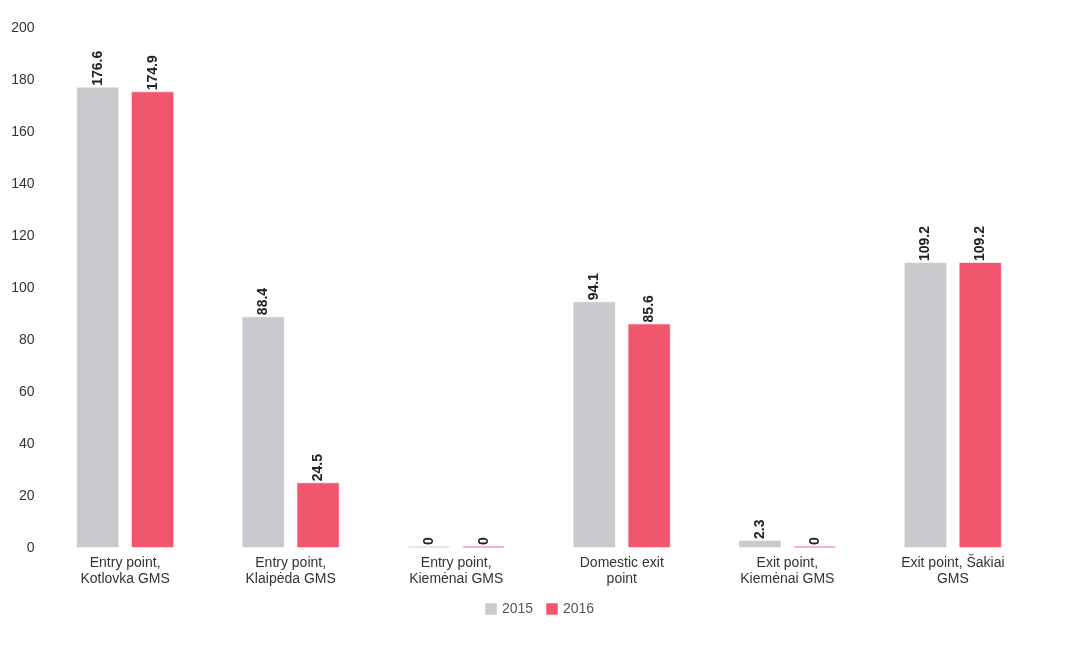 The image size is (1074, 649). I want to click on x-tick-label: Entry point, Klaipėda GMS, so click(290, 569).